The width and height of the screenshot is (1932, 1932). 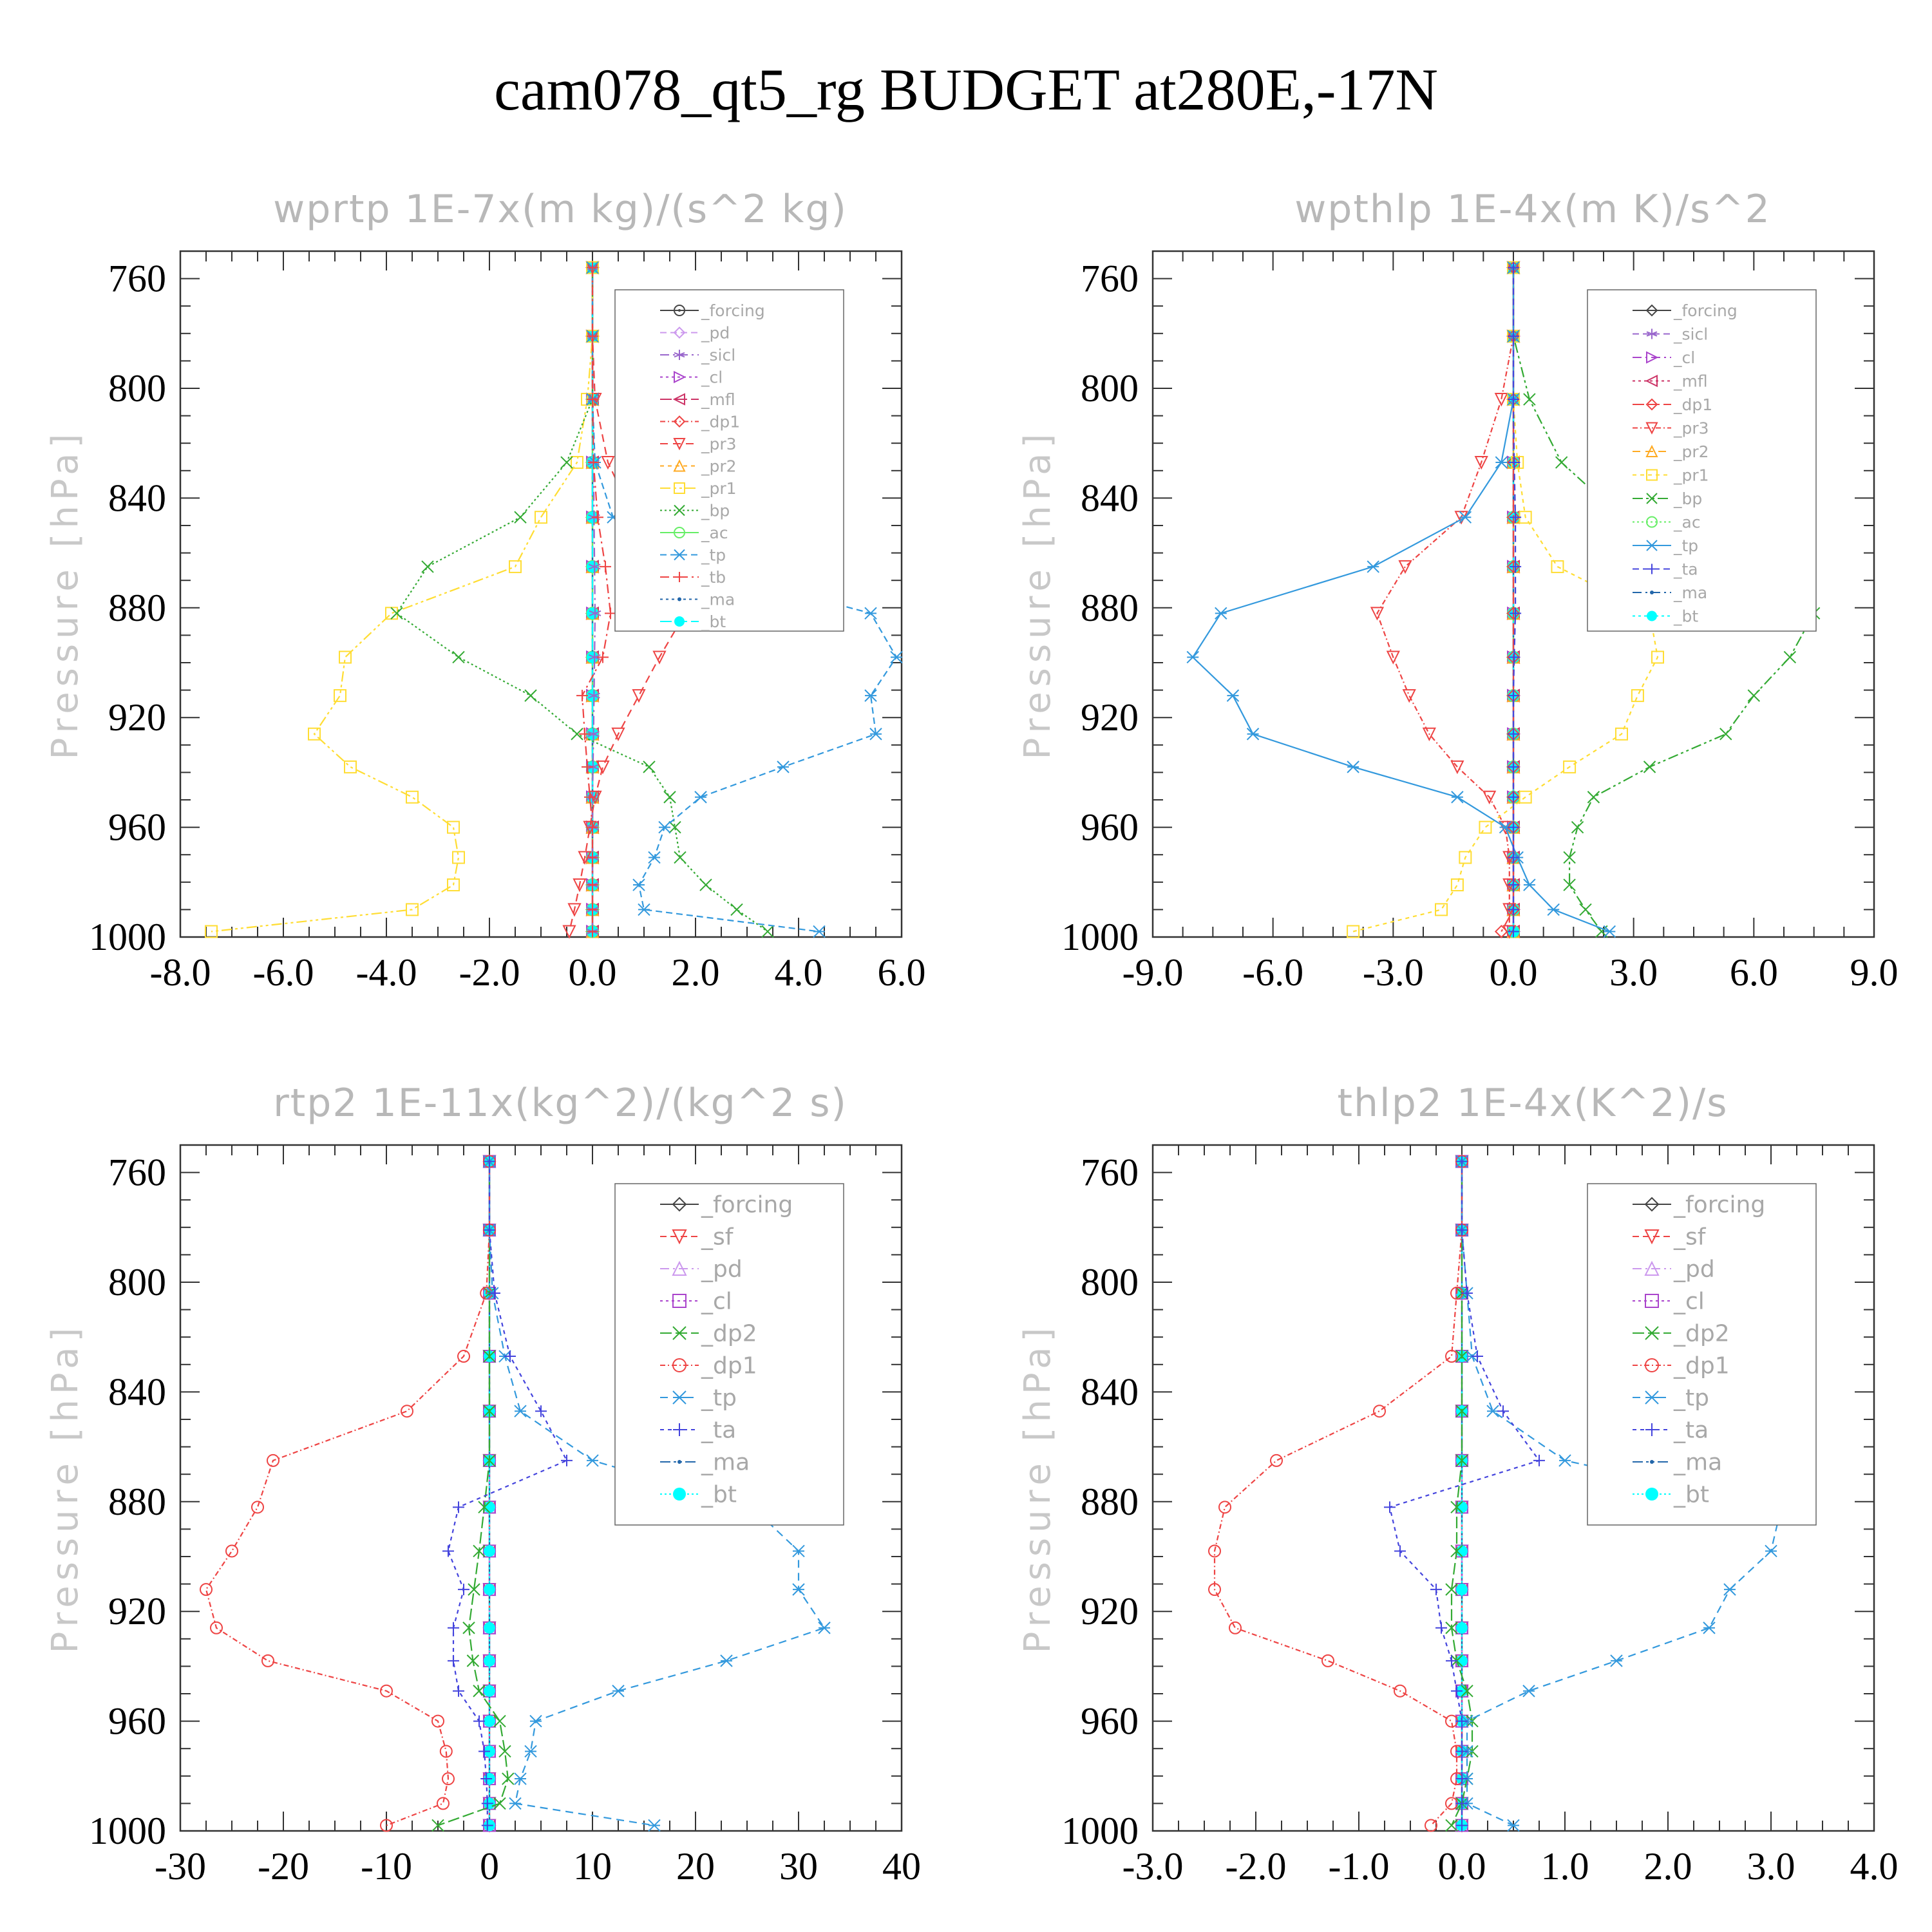 I want to click on panel-4-ytick-label: 960, so click(x=1110, y=1721).